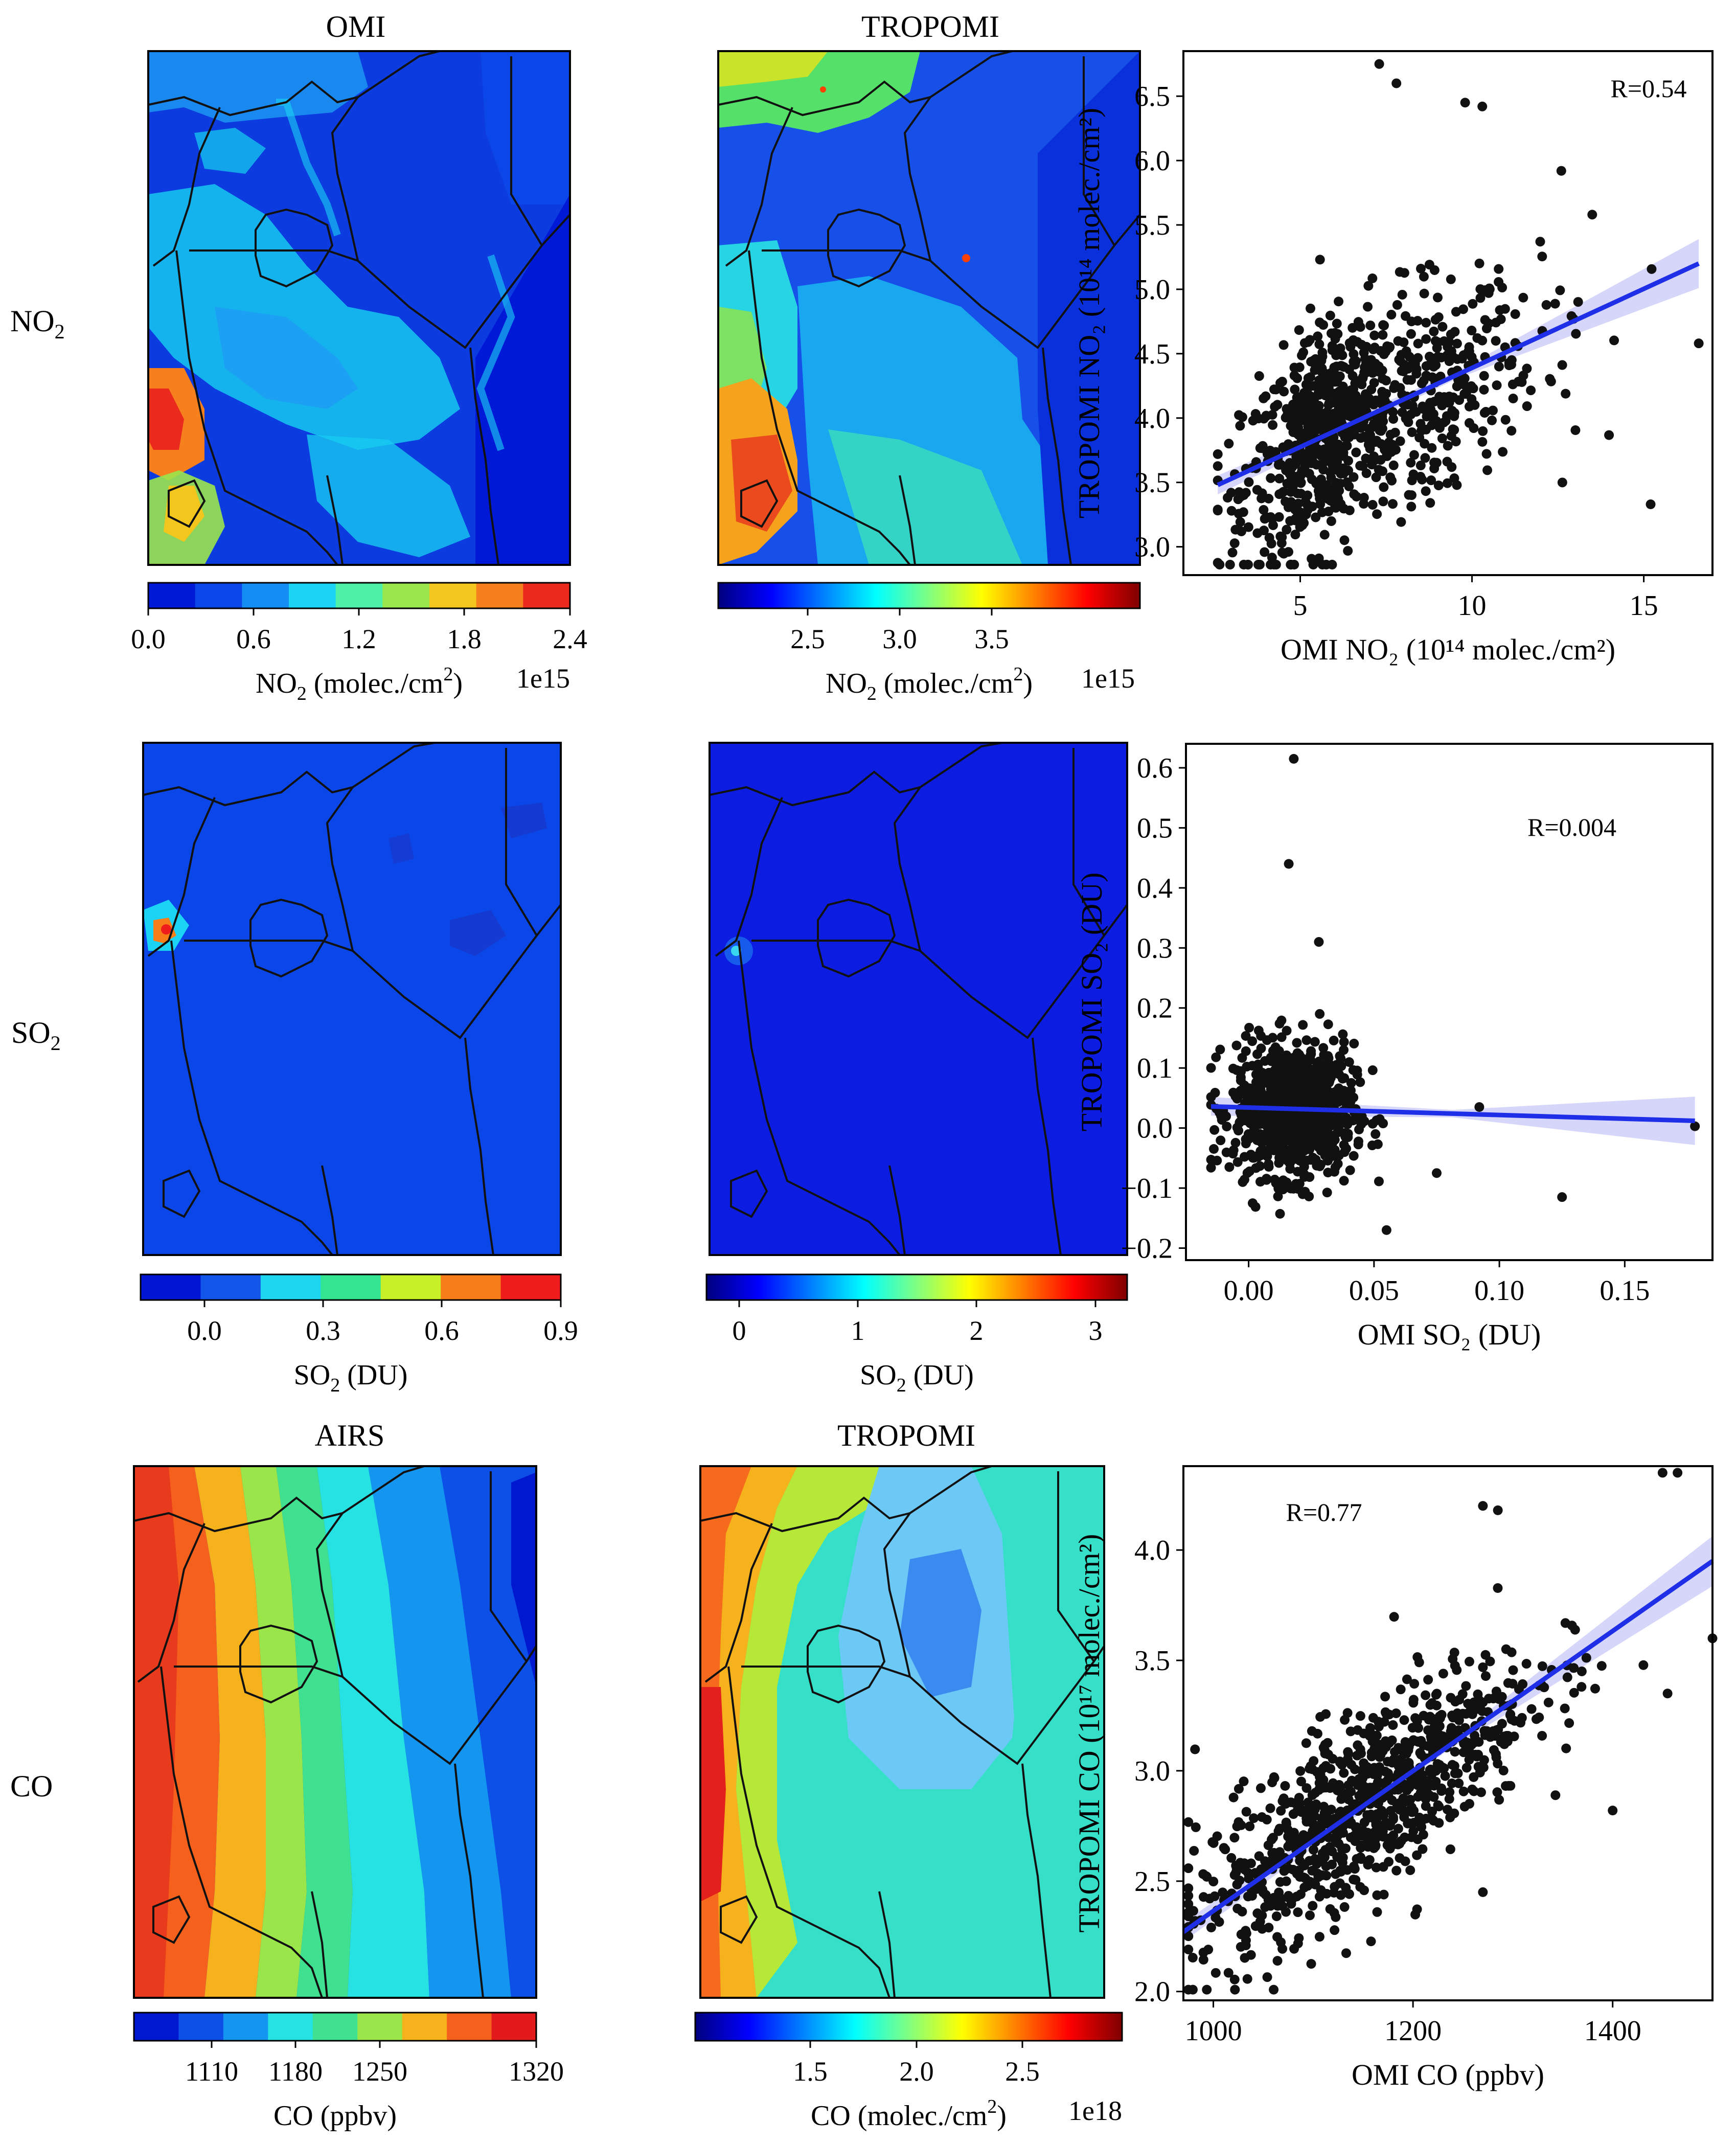  I want to click on colorbar-tick-label: 2, so click(977, 1330).